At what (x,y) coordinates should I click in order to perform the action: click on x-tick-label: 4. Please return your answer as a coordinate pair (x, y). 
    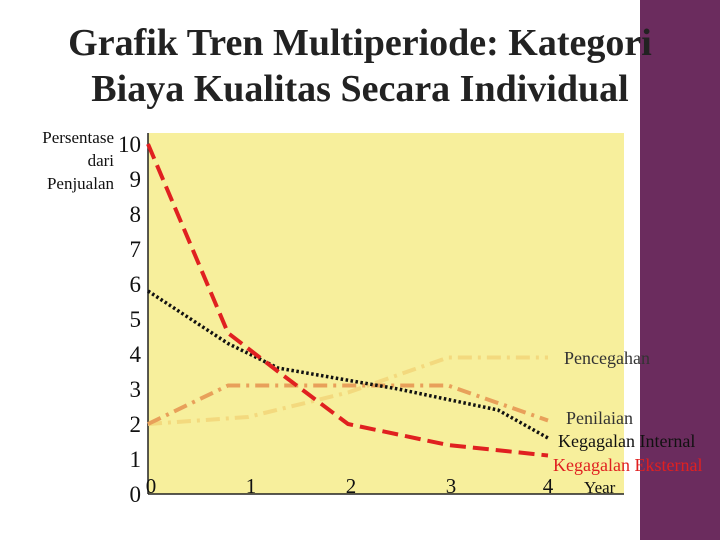
    Looking at the image, I should click on (548, 486).